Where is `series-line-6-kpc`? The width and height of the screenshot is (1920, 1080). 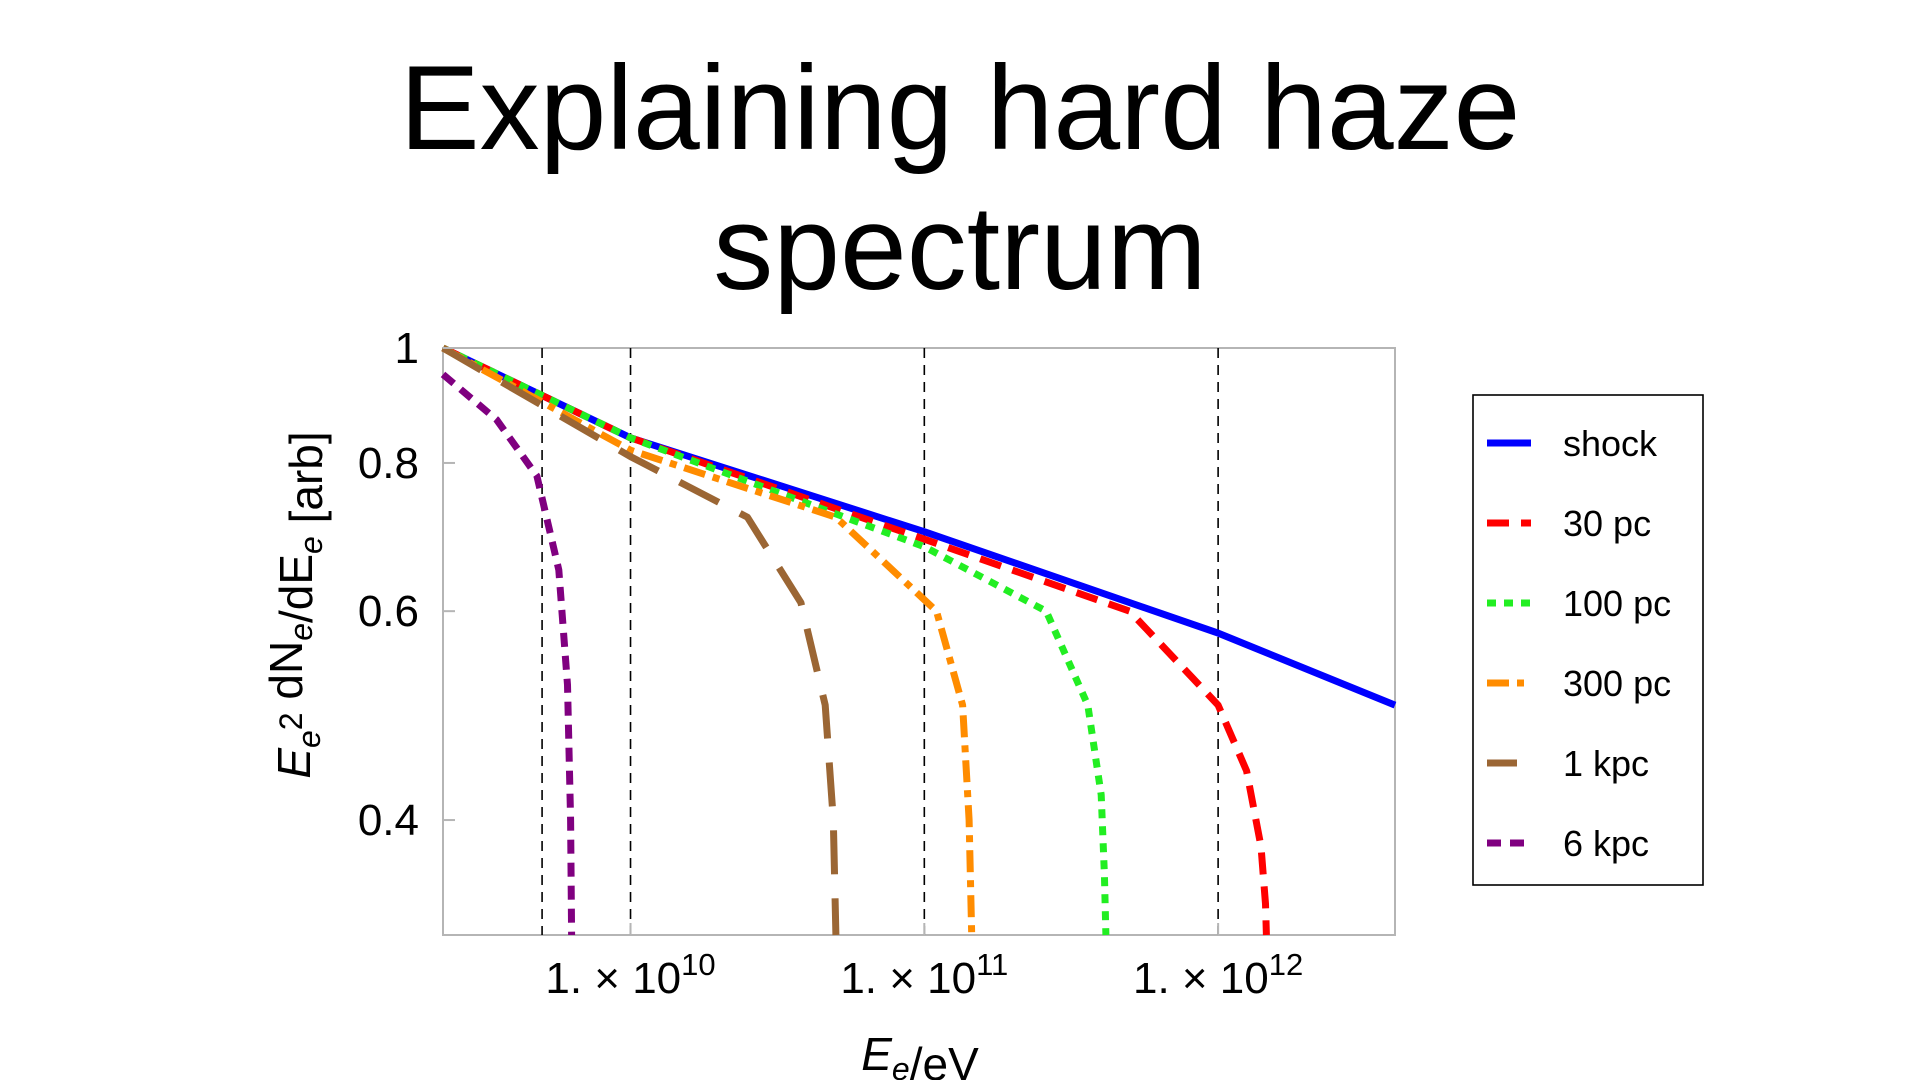 series-line-6-kpc is located at coordinates (508, 653).